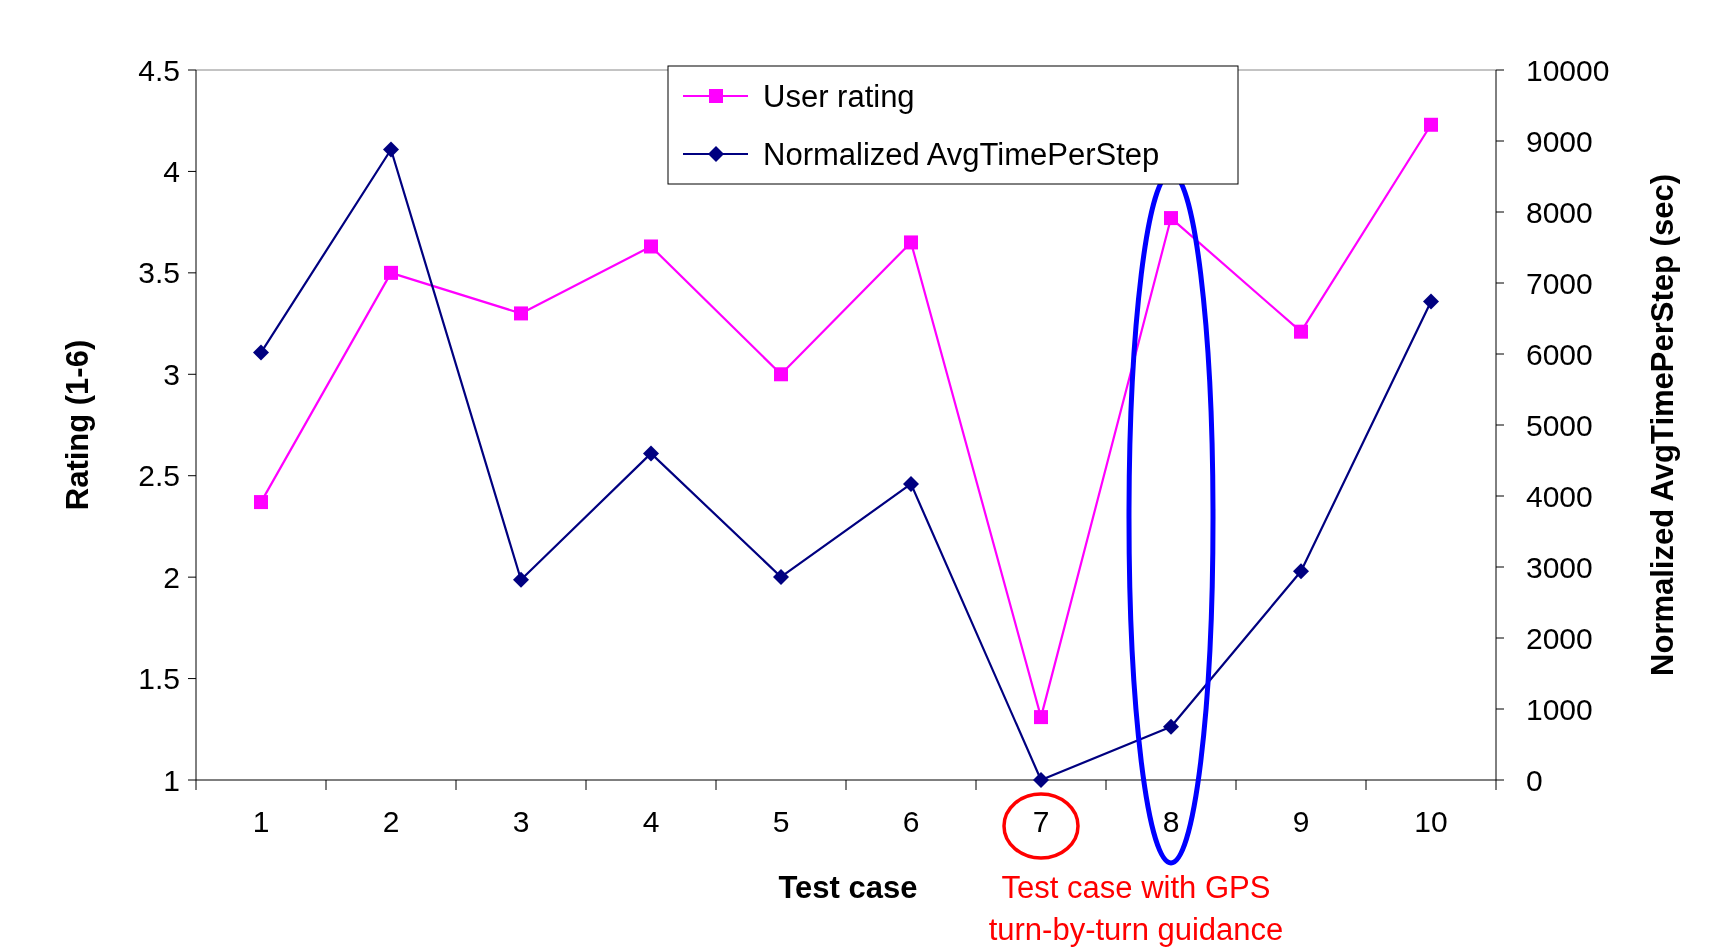  I want to click on y2-tick-label: 7000, so click(1559, 283).